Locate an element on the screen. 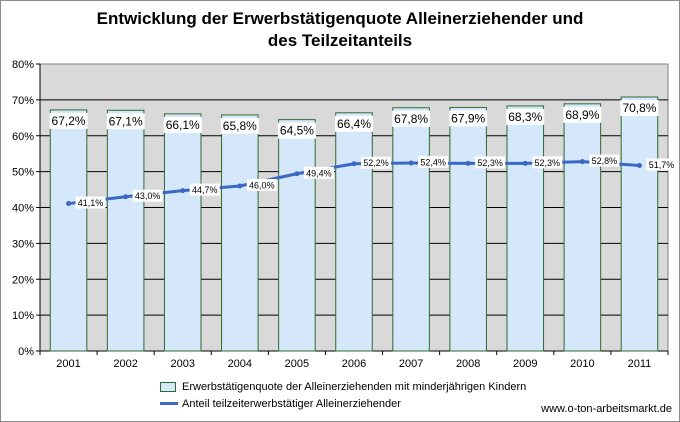 This screenshot has height=422, width=680. y-tick-label: 60% is located at coordinates (23, 137).